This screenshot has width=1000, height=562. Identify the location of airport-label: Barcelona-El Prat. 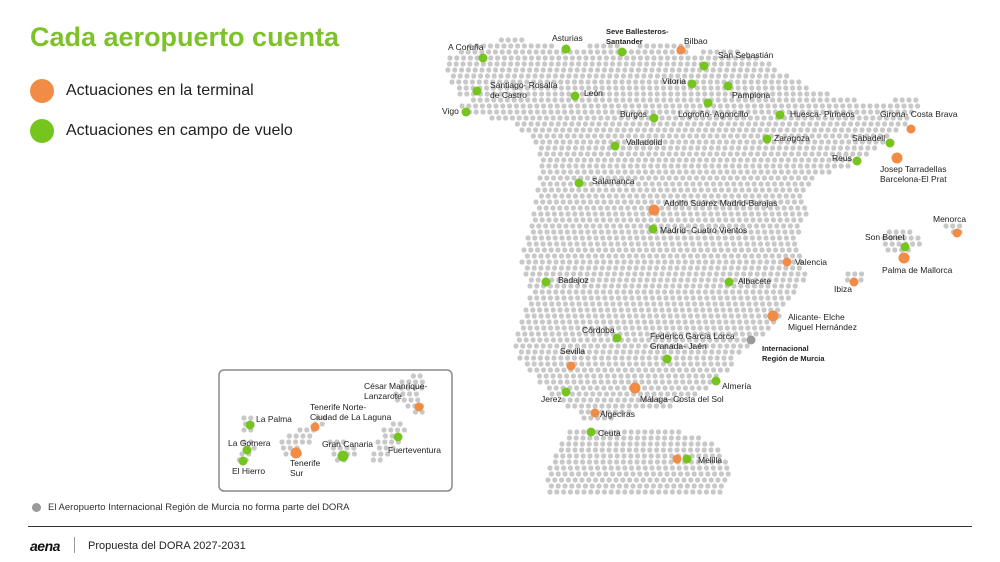
(913, 179).